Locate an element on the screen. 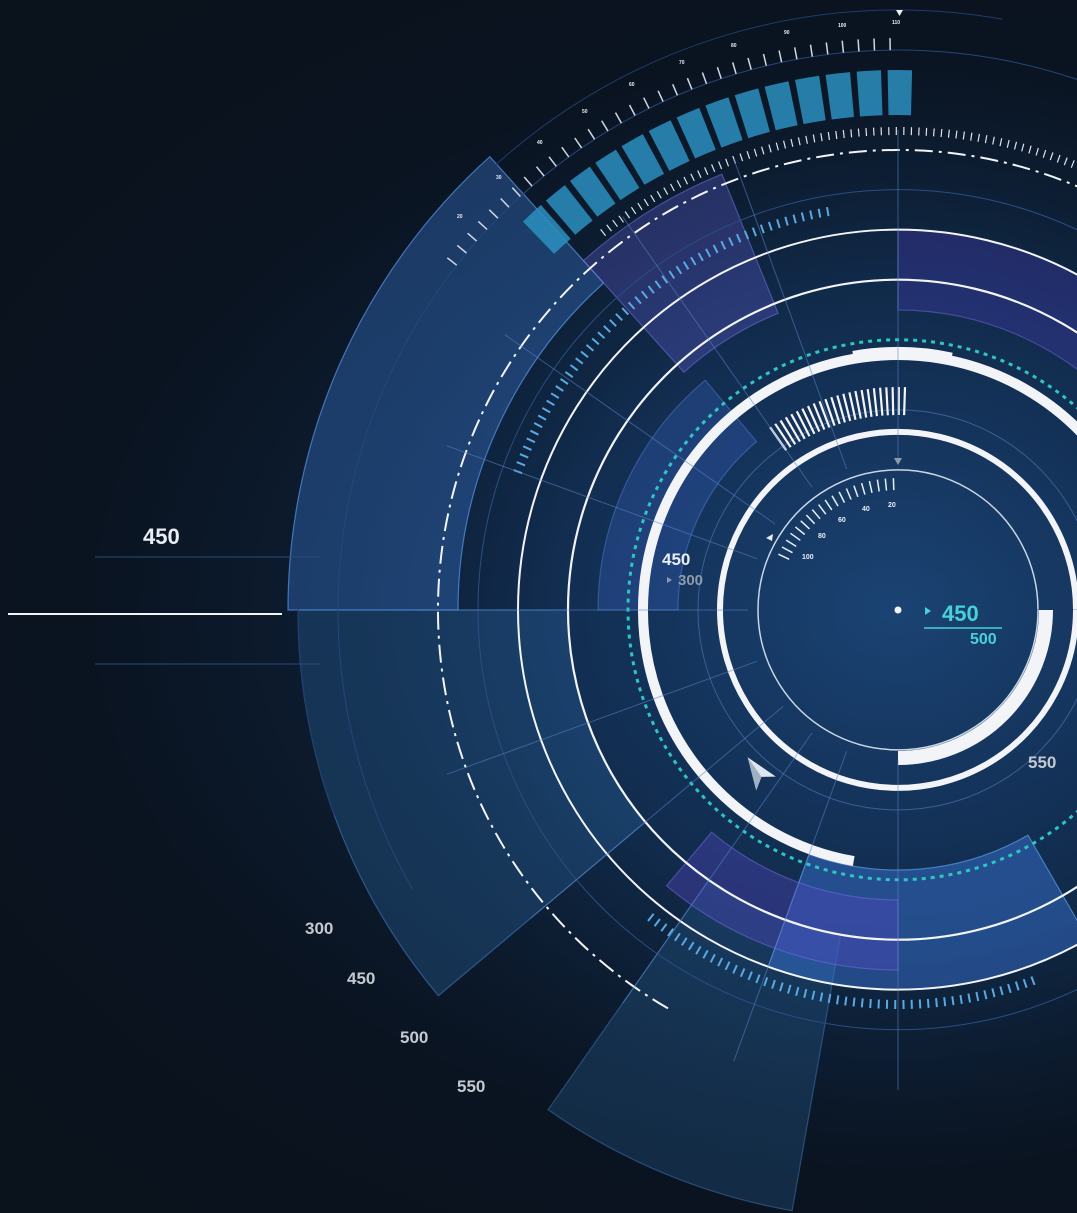 Image resolution: width=1077 pixels, height=1213 pixels. thick-arc-top is located at coordinates (902, 355).